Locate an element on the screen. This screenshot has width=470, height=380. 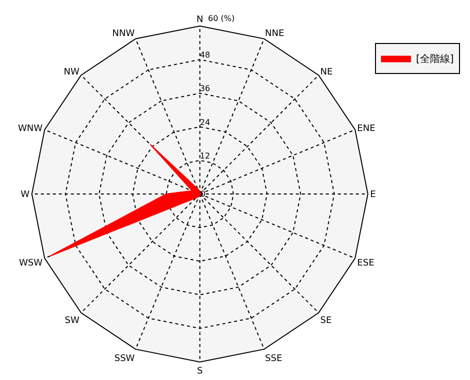
spoke-label: ENE is located at coordinates (366, 129).